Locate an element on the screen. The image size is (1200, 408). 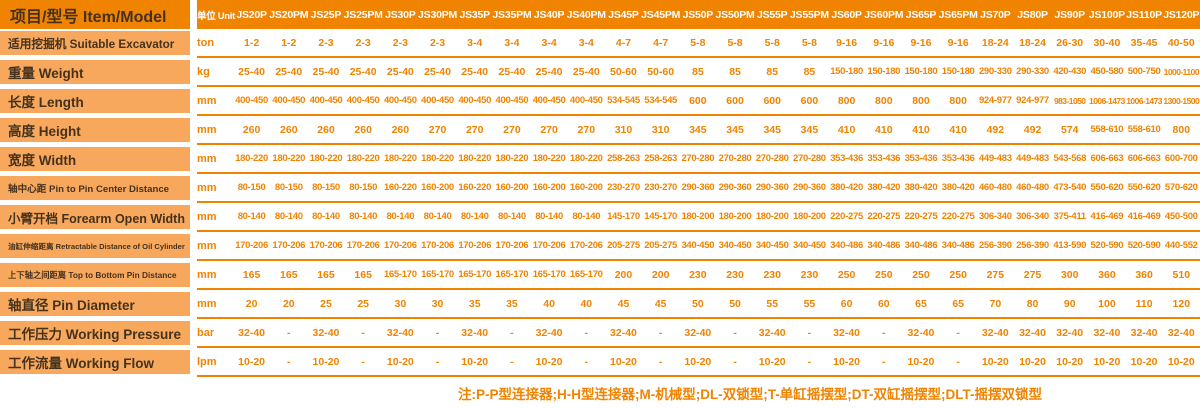
value-cell: 574 is located at coordinates (1069, 129).